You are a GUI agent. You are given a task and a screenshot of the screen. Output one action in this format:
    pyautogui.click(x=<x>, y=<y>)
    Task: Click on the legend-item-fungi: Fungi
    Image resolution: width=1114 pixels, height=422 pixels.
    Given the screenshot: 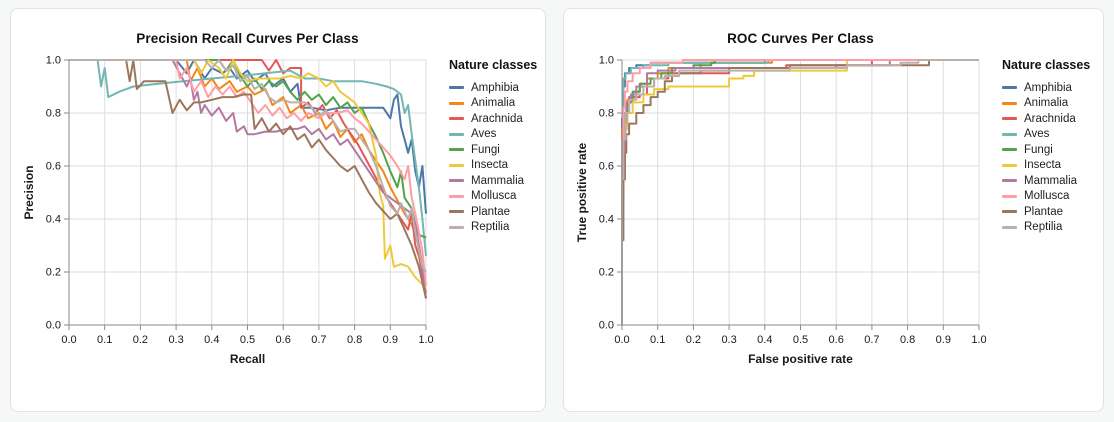 What is the action you would take?
    pyautogui.click(x=493, y=150)
    